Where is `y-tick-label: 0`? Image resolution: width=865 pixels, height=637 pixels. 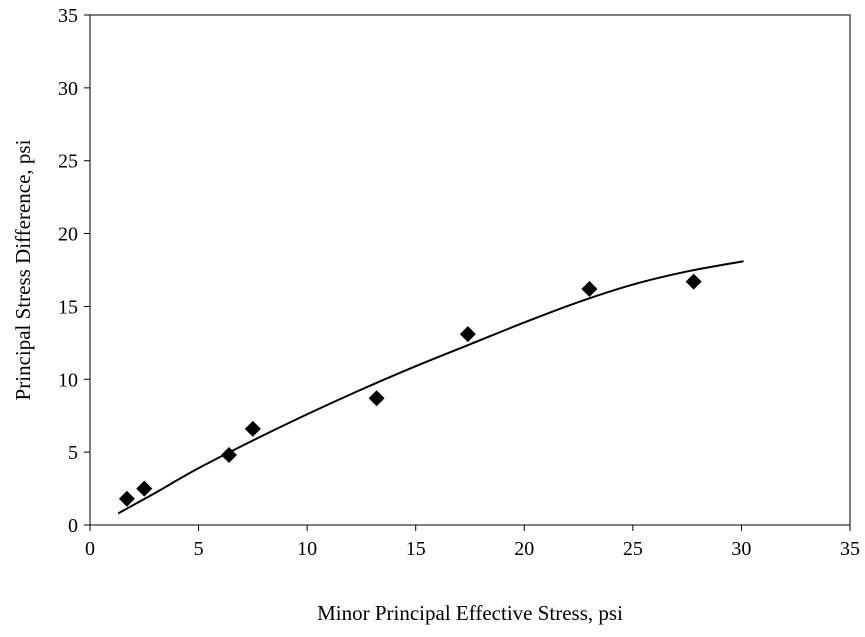
y-tick-label: 0 is located at coordinates (73, 526).